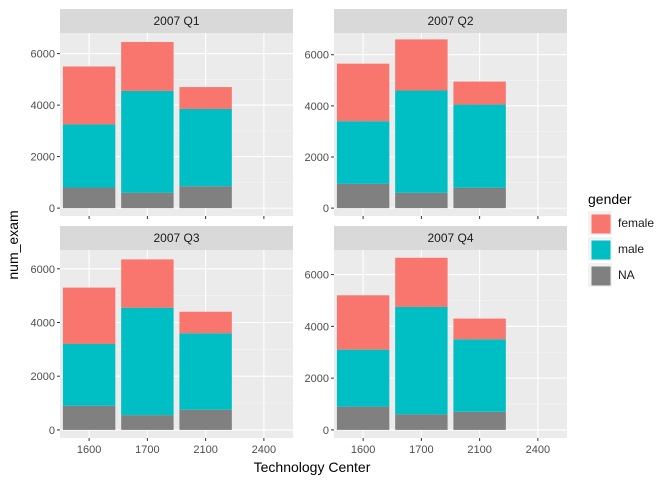 This screenshot has height=480, width=672. What do you see at coordinates (616, 249) in the screenshot?
I see `legend-item-male: male` at bounding box center [616, 249].